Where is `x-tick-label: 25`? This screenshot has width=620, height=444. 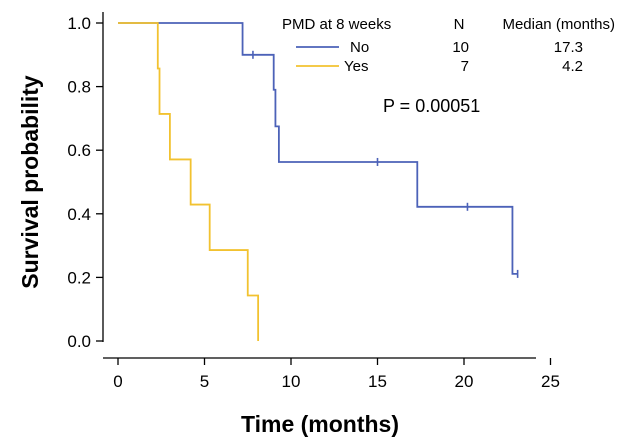
x-tick-label: 25 is located at coordinates (550, 381).